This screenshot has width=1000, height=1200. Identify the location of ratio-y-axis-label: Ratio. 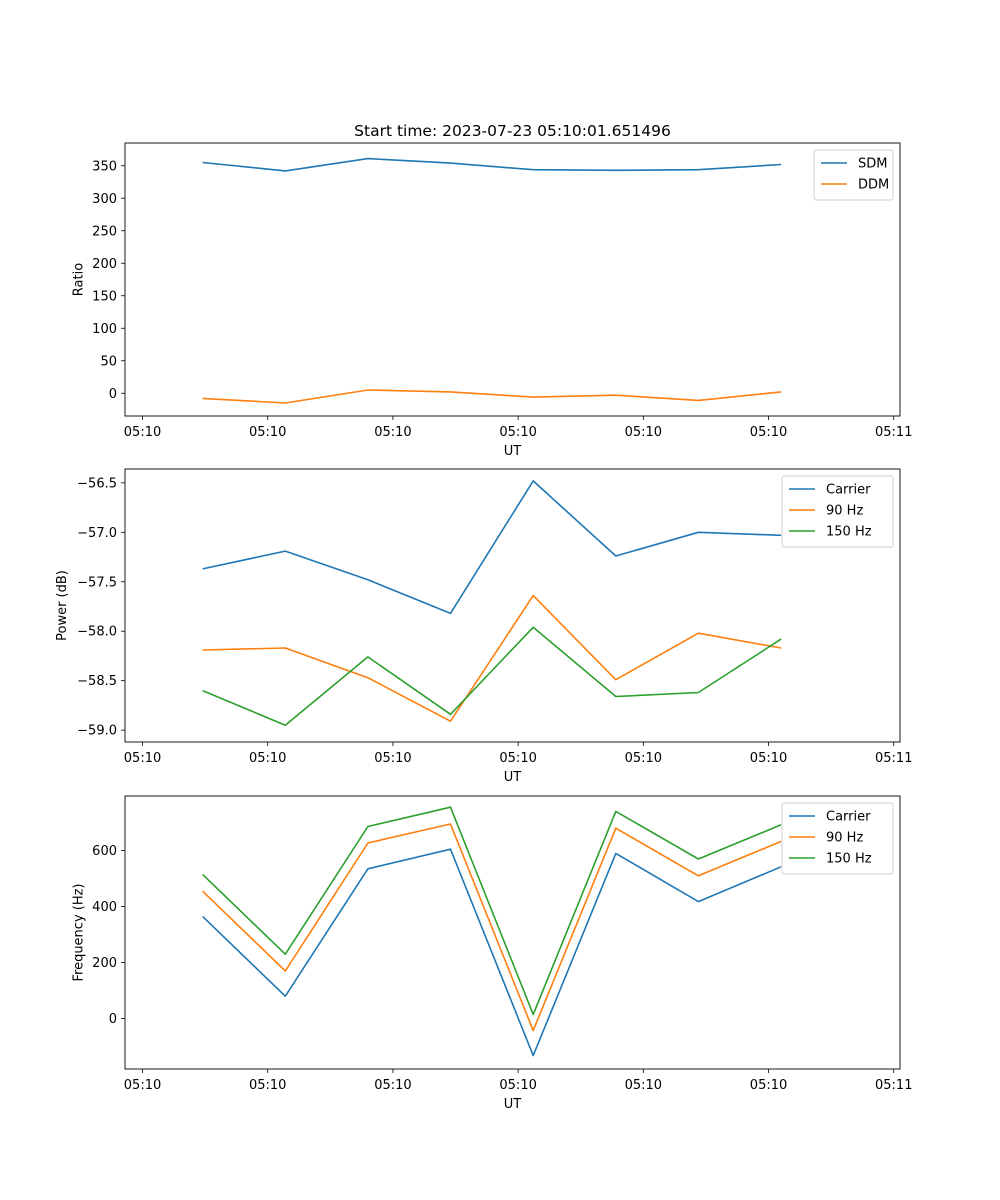
(78, 279).